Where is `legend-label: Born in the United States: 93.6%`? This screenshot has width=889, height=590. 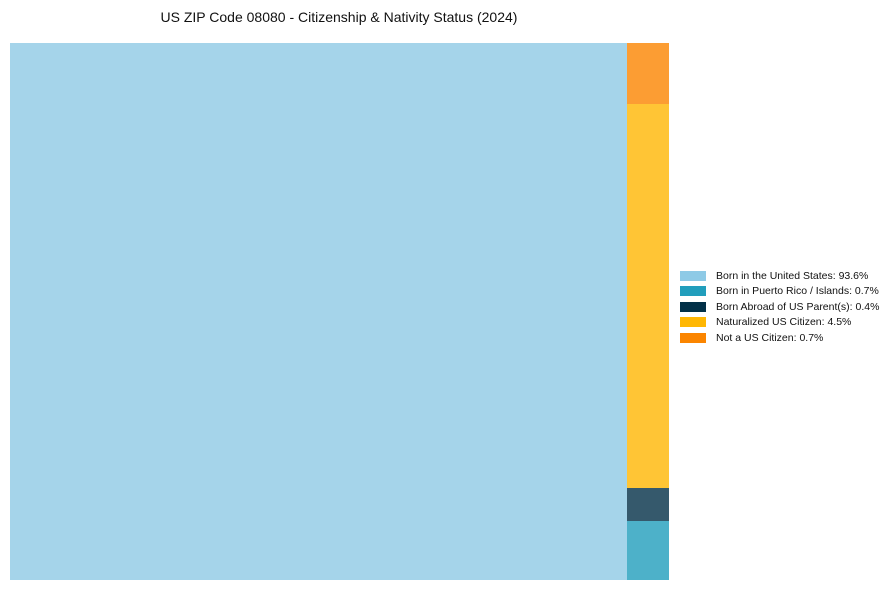
legend-label: Born in the United States: 93.6% is located at coordinates (792, 275).